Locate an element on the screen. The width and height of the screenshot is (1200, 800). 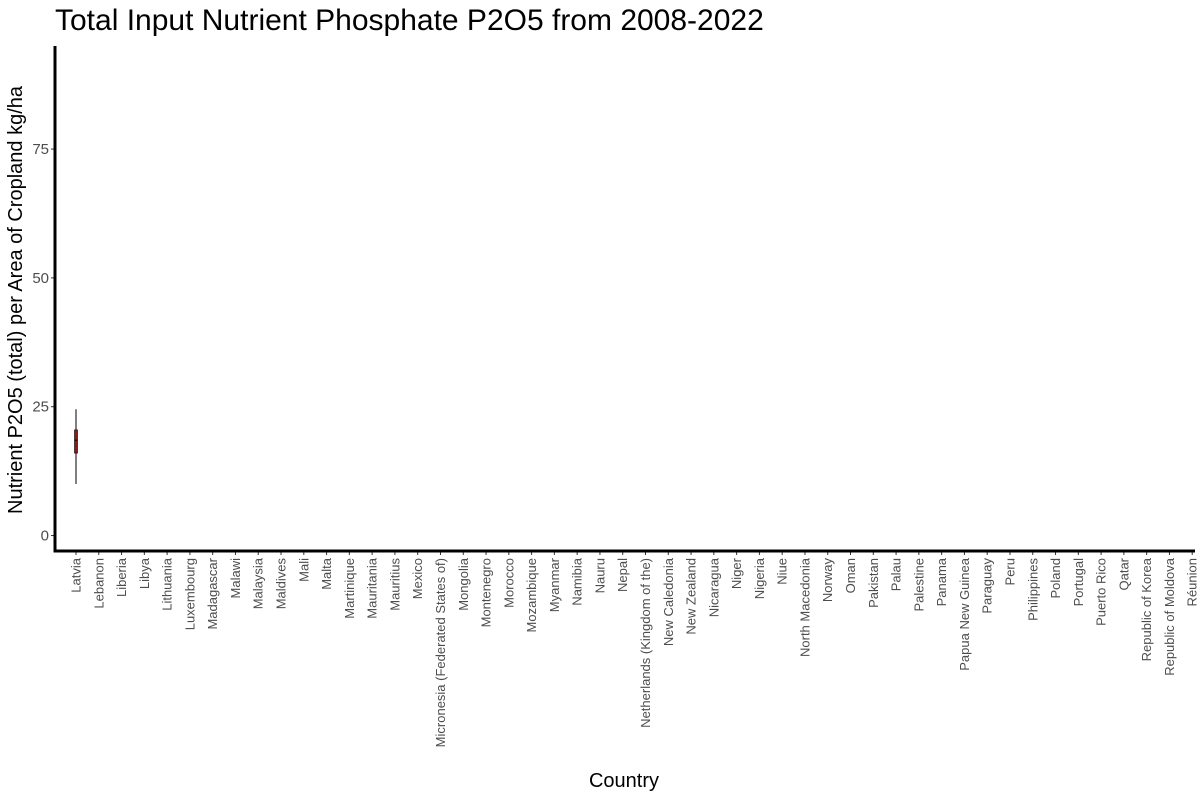
x-tick-label: Papua New Guinea is located at coordinates (964, 614).